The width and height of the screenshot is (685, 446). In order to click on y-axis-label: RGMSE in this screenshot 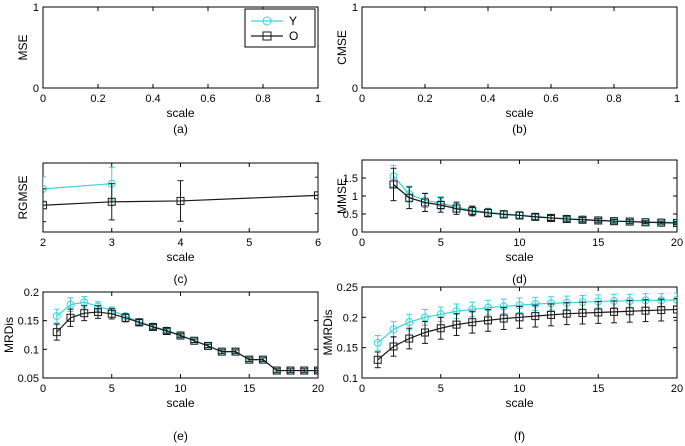, I will do `click(23, 197)`.